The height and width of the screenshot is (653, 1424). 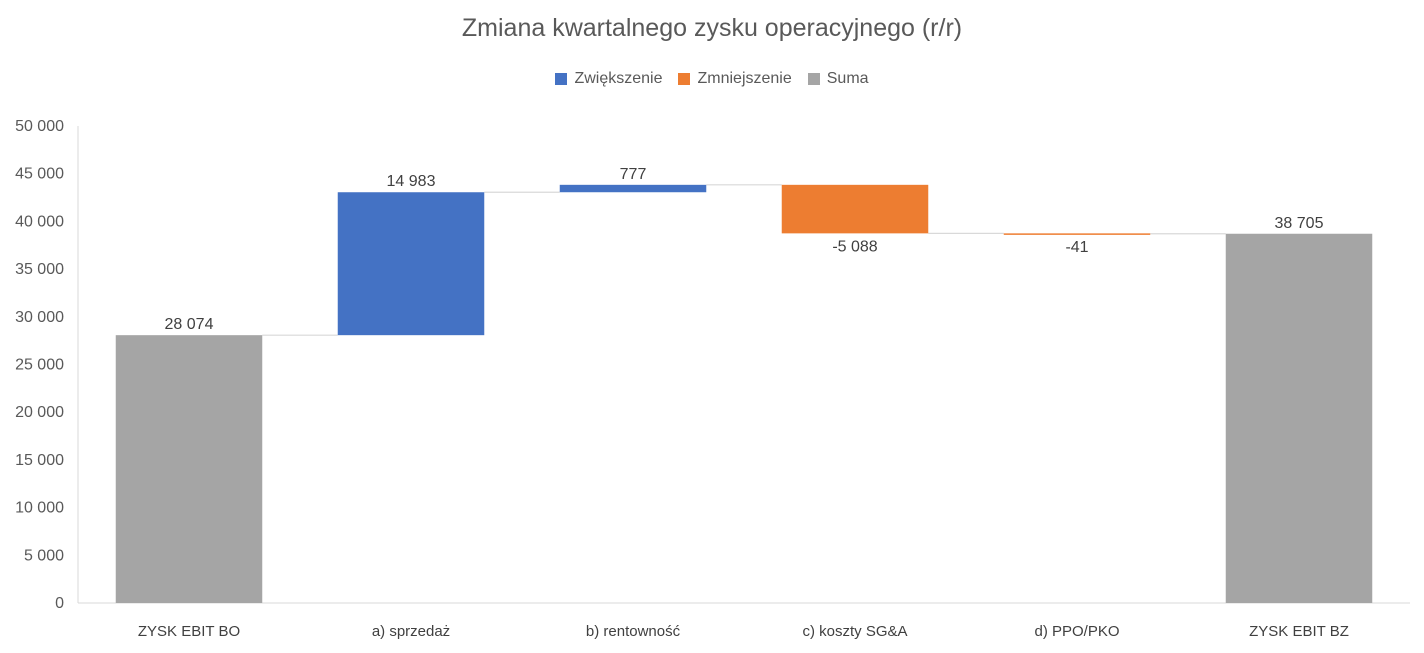 What do you see at coordinates (847, 78) in the screenshot?
I see `legend-label-total: Suma` at bounding box center [847, 78].